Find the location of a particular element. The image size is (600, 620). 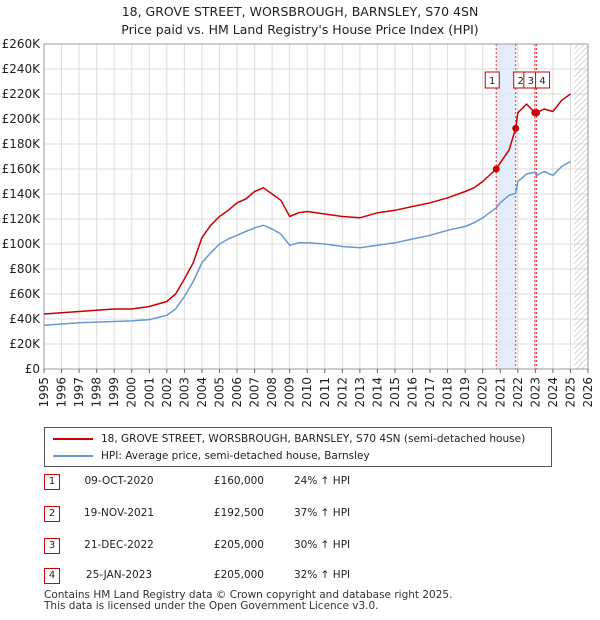

x-tick-label: 2010 is located at coordinates (307, 392).